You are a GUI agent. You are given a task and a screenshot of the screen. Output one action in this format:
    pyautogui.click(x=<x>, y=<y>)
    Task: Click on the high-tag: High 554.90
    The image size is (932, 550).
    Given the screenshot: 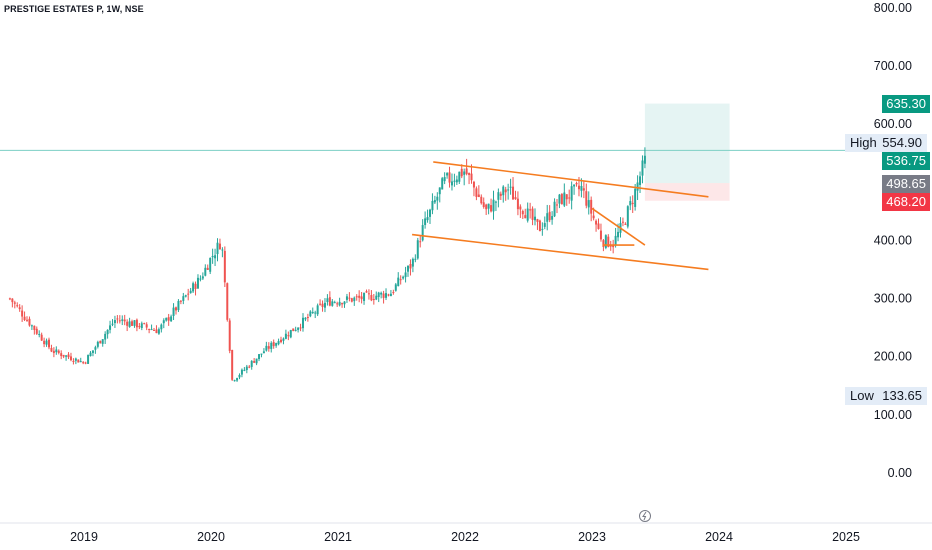 What is the action you would take?
    pyautogui.click(x=886, y=143)
    